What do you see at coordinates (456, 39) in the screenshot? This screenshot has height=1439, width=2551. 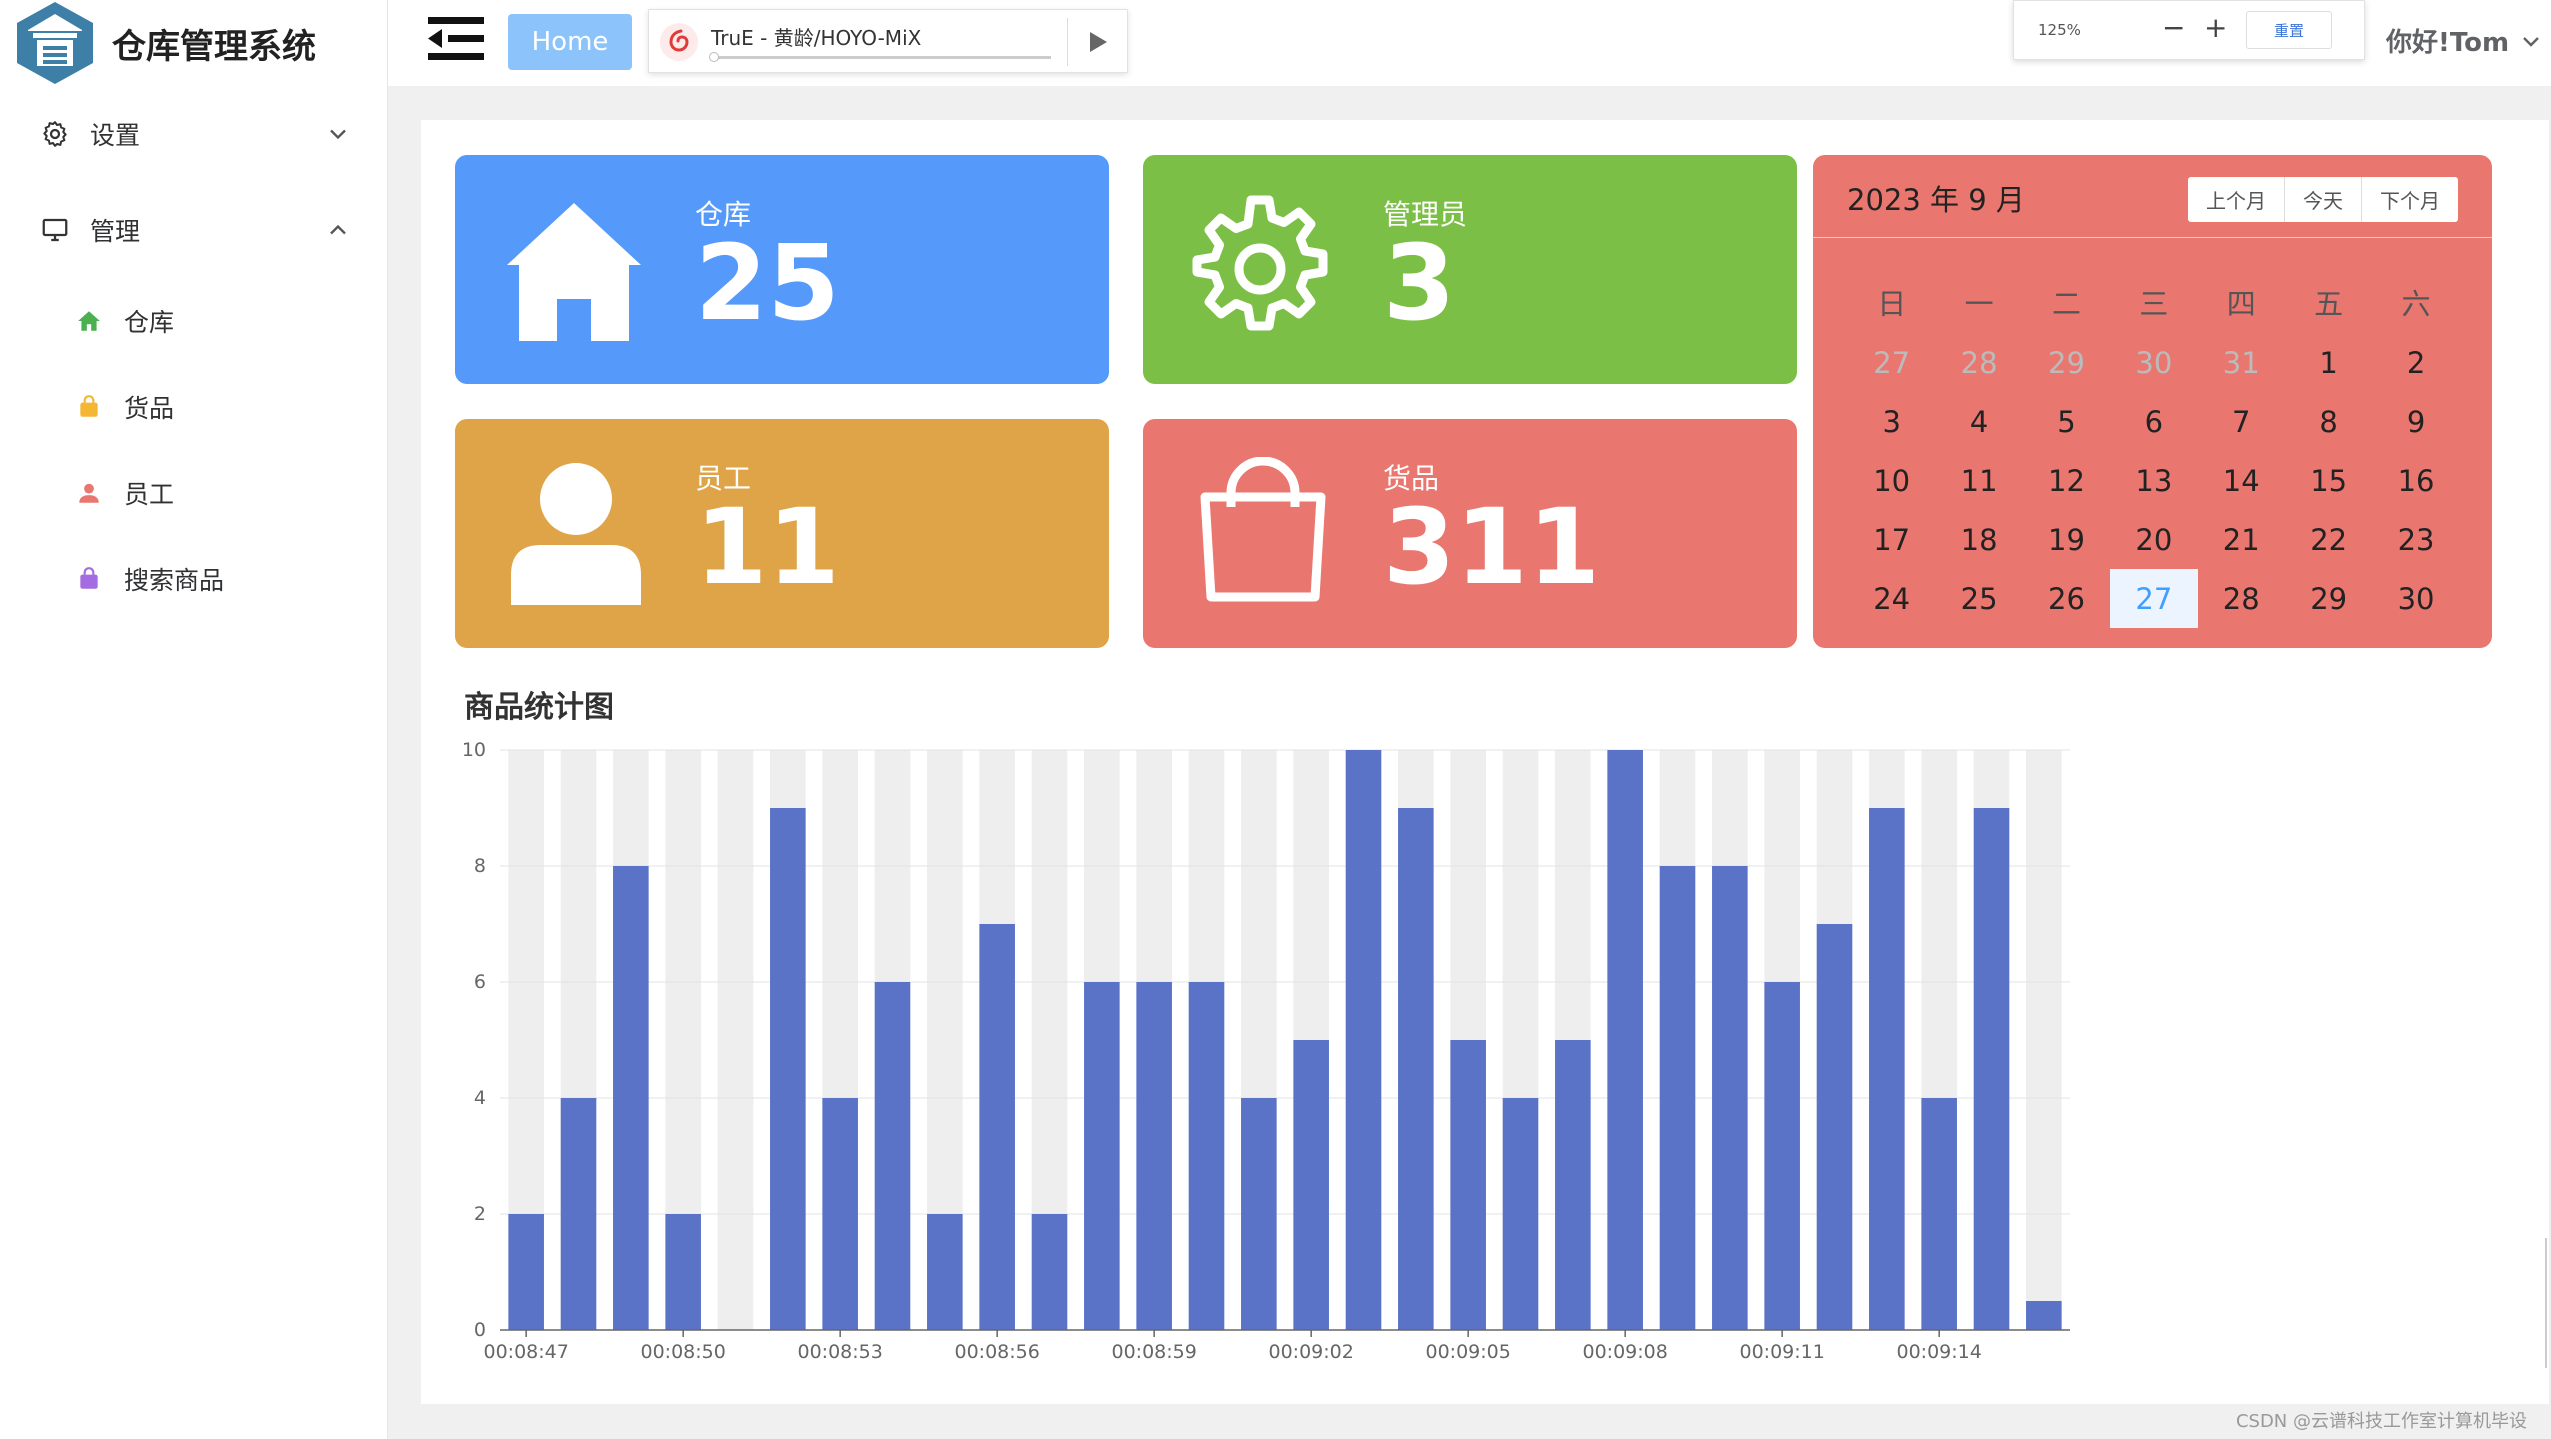 I see `collapse-menu-icon` at bounding box center [456, 39].